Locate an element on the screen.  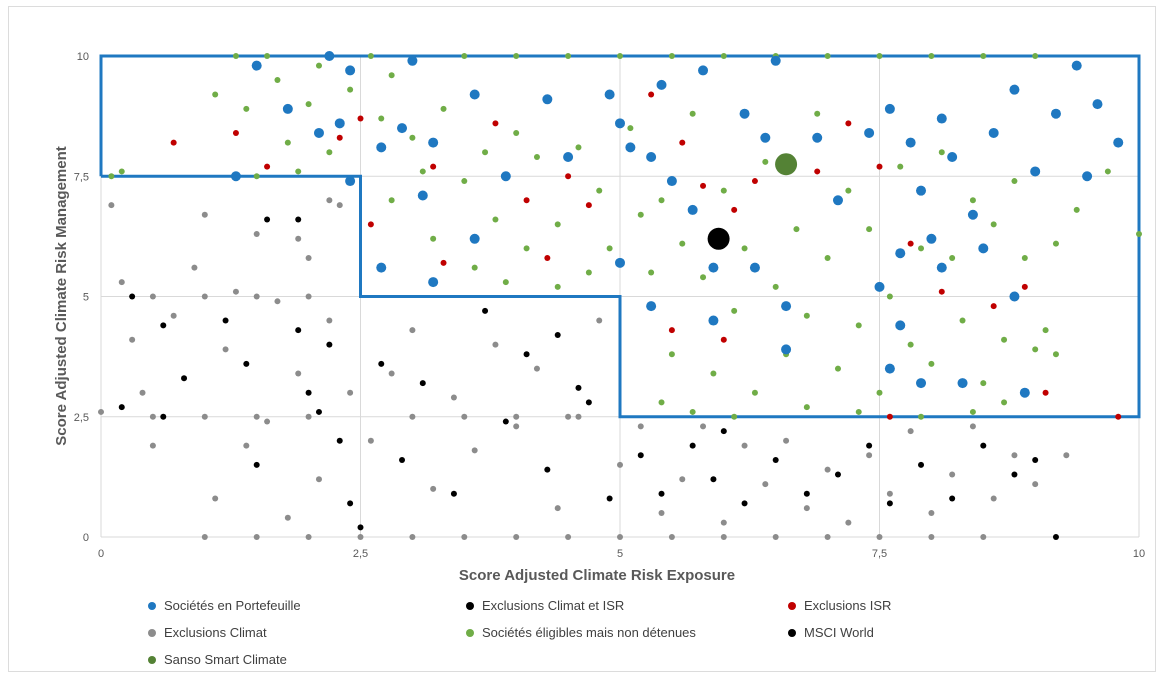
legend-label: Sanso Smart Climate is located at coordinates (225, 659).